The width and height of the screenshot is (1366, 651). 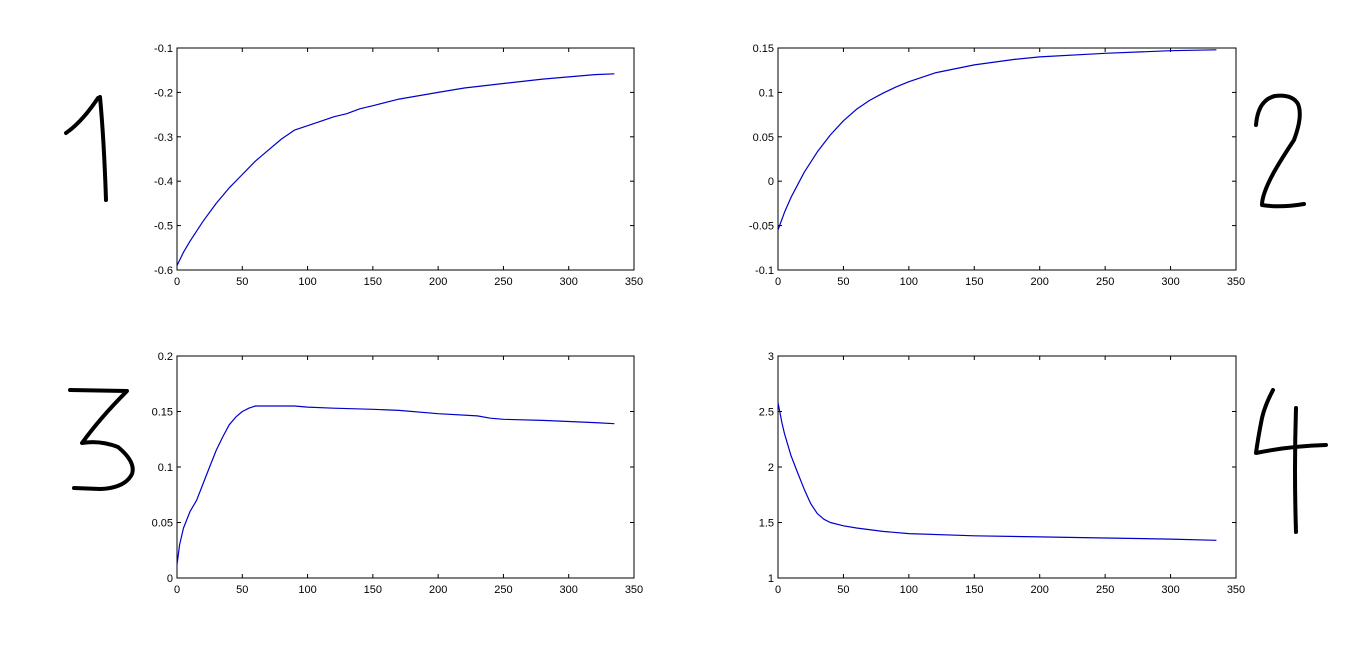 I want to click on y-tick-label: -0.5, so click(x=163, y=227).